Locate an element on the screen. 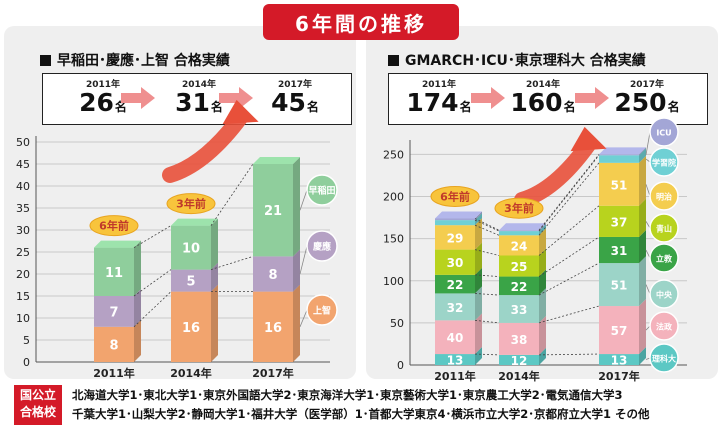 This screenshot has width=723, height=439. data-label: 51 is located at coordinates (619, 185).